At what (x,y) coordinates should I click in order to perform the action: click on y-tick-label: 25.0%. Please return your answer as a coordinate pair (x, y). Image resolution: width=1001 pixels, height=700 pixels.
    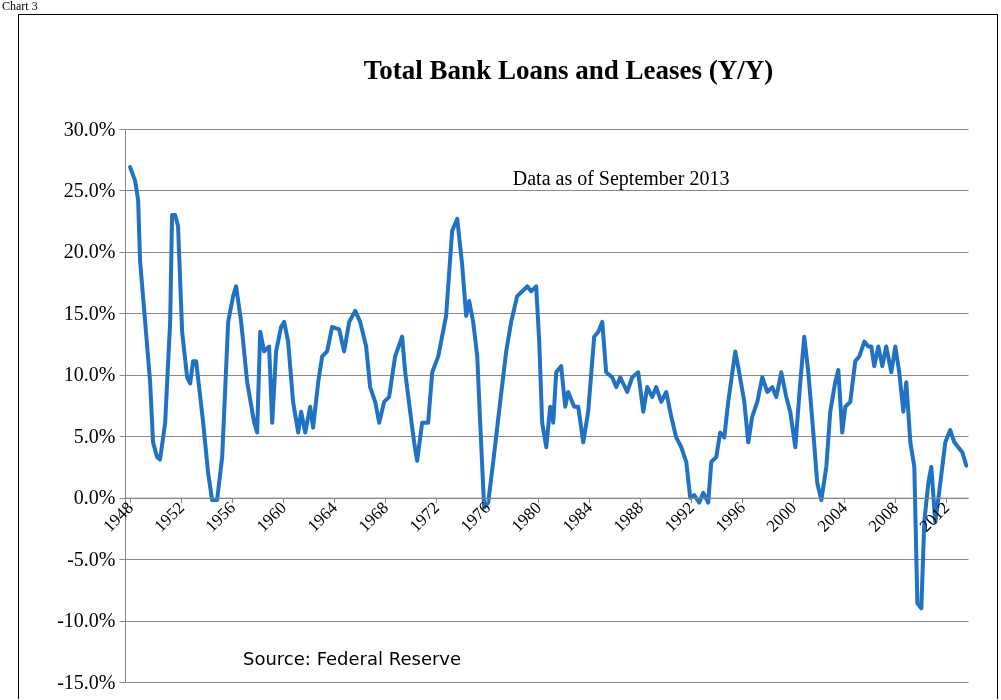
    Looking at the image, I should click on (89, 189).